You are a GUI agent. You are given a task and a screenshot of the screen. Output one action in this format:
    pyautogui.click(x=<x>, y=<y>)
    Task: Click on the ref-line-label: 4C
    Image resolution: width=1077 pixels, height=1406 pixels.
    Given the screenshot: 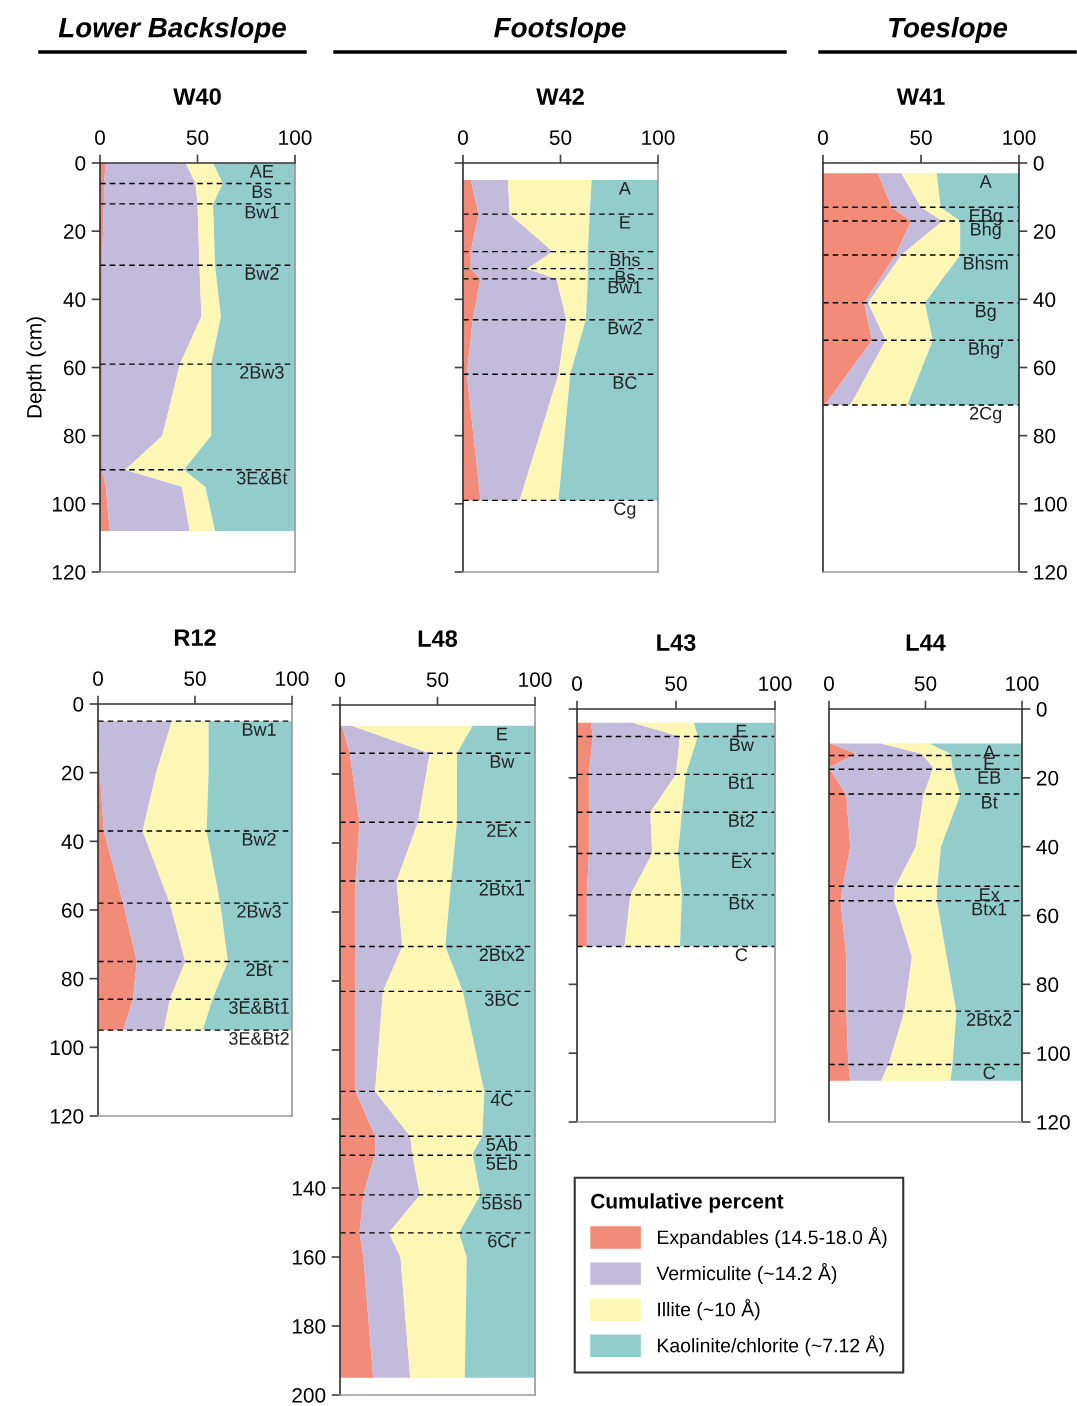 What is the action you would take?
    pyautogui.click(x=501, y=1100)
    